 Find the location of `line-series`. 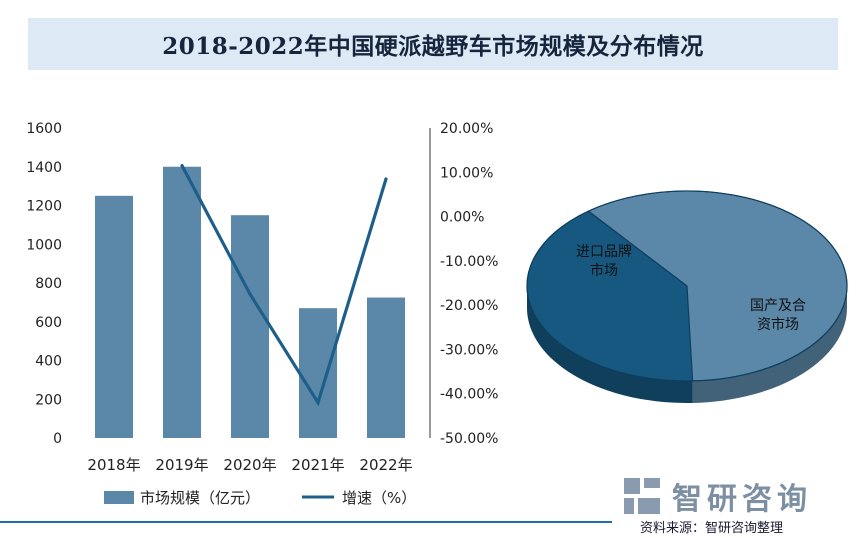

line-series is located at coordinates (284, 285).